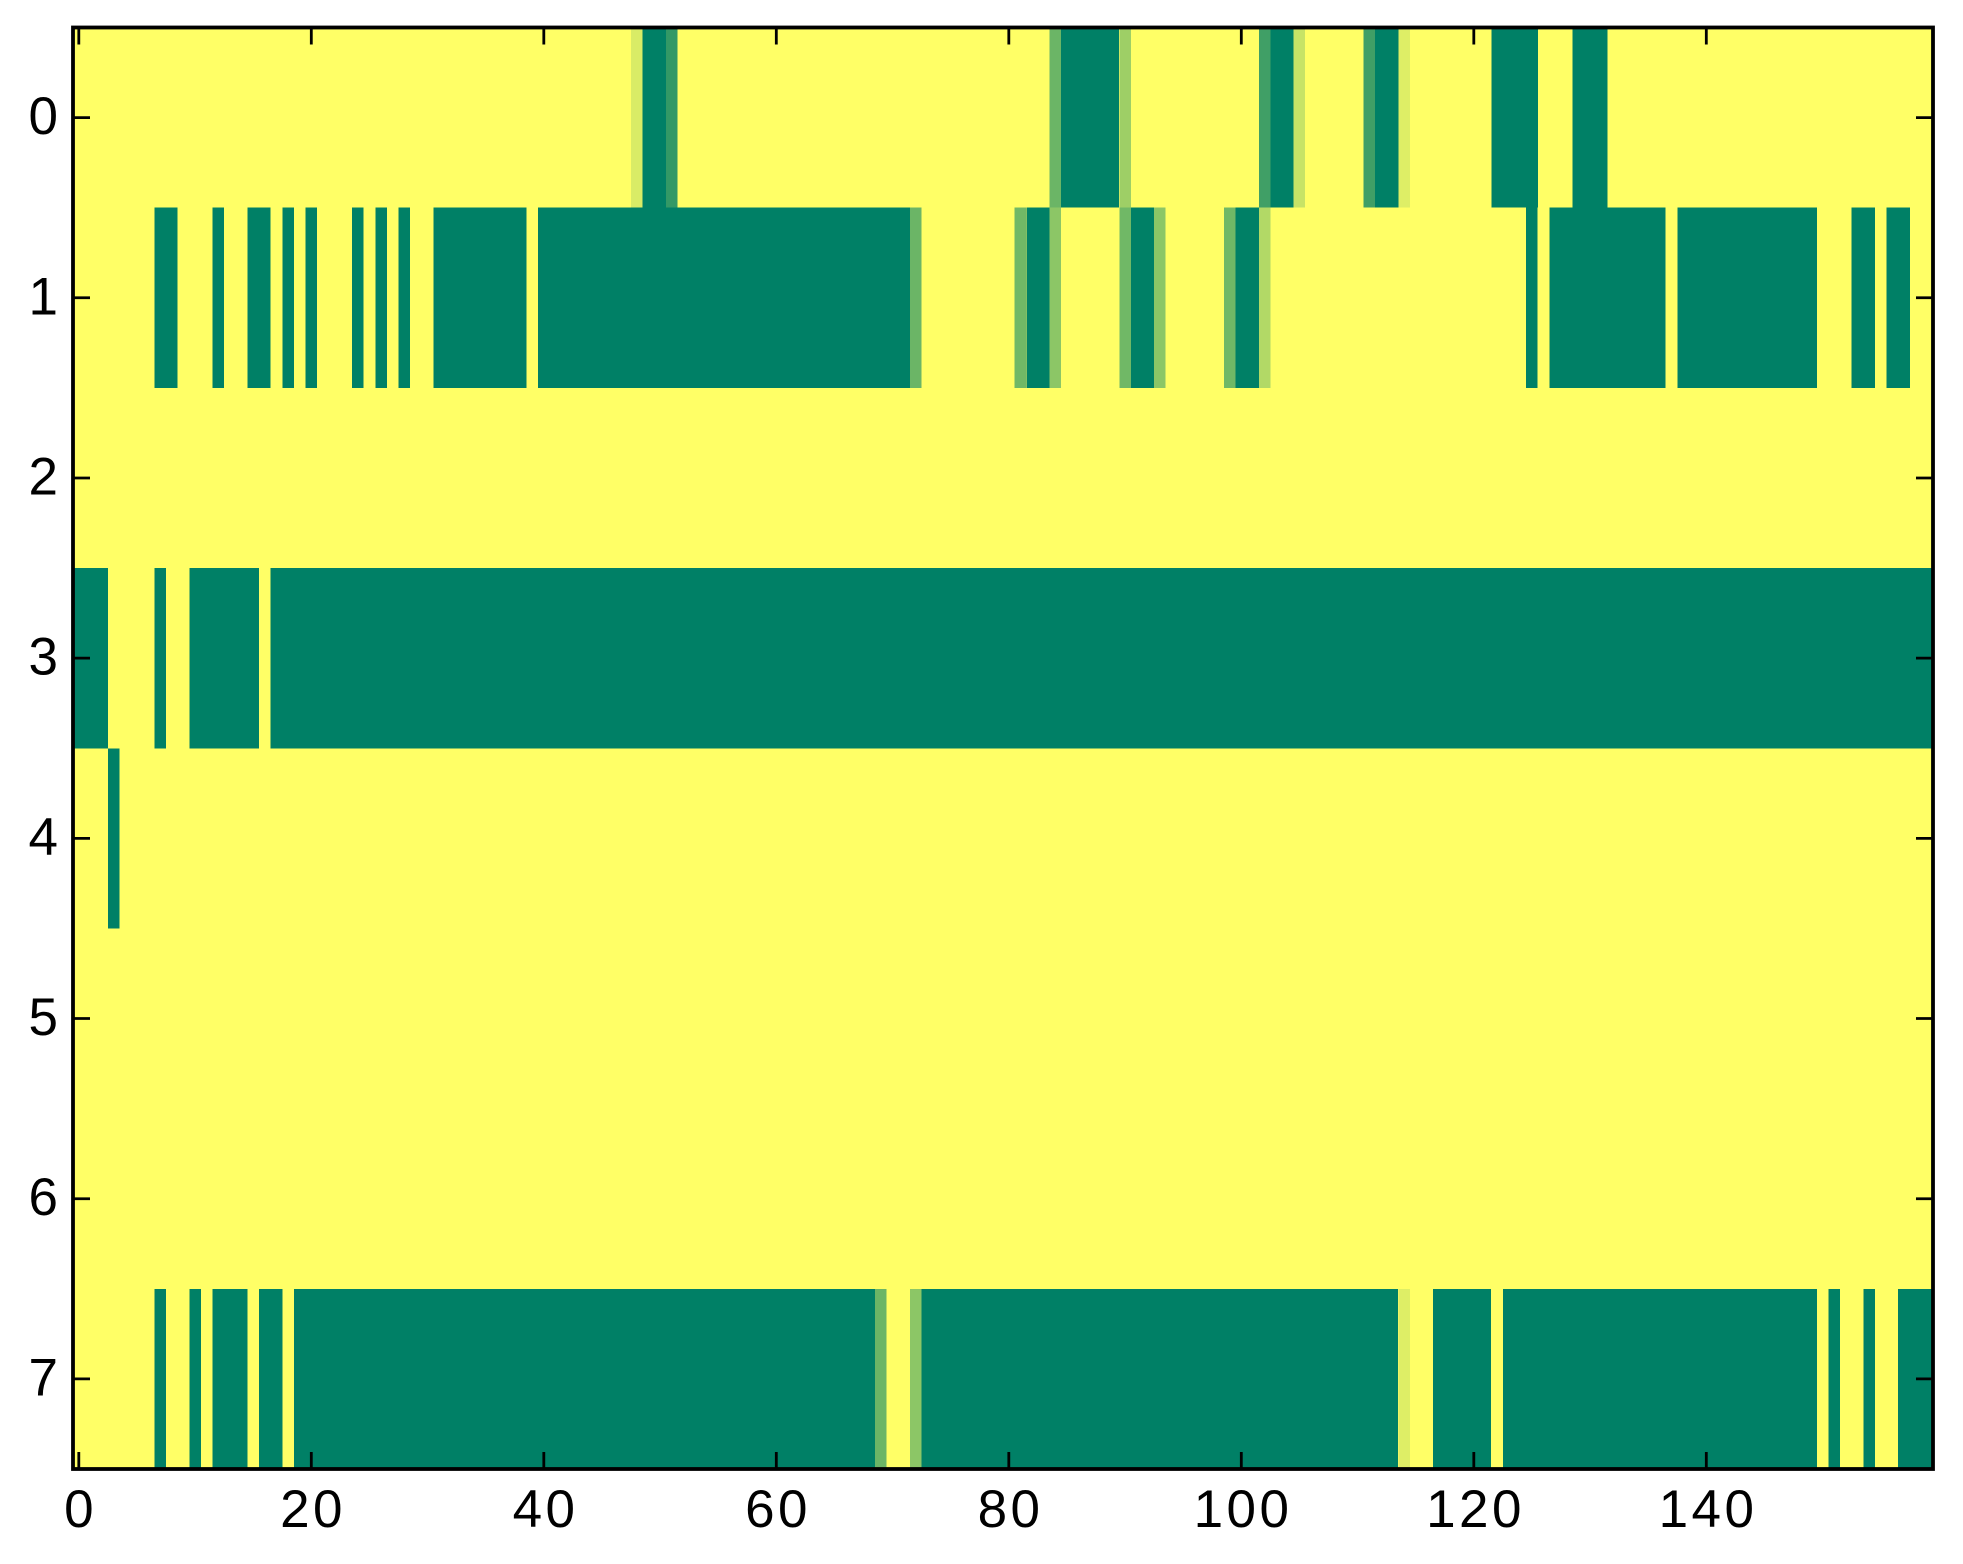 The height and width of the screenshot is (1564, 1963). Describe the element at coordinates (1011, 1509) in the screenshot. I see `svg-text: 80` at that location.